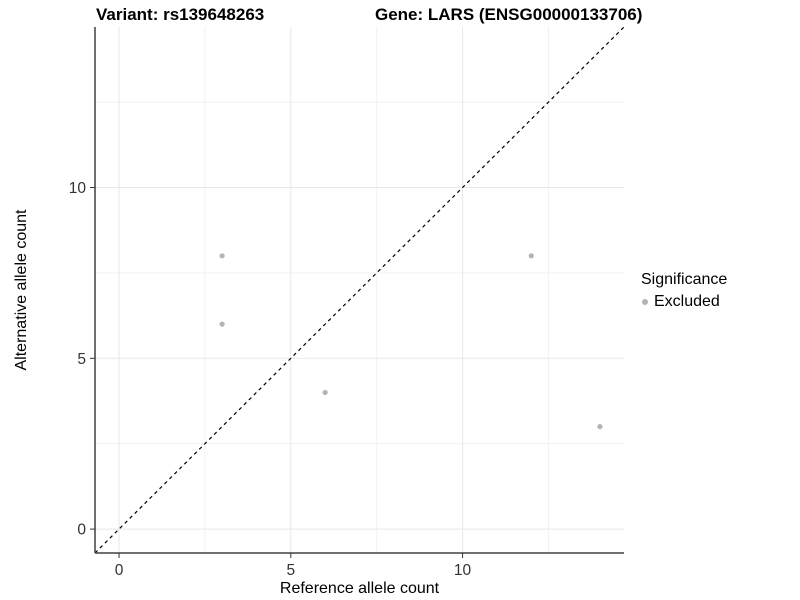  I want to click on legend-point-icon, so click(645, 302).